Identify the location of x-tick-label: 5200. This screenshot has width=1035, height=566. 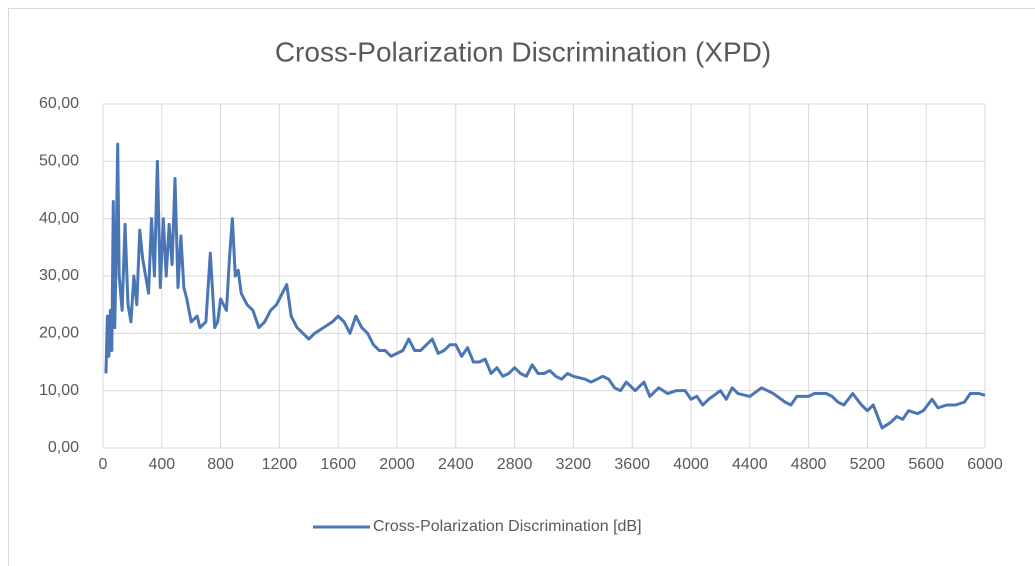
(868, 464).